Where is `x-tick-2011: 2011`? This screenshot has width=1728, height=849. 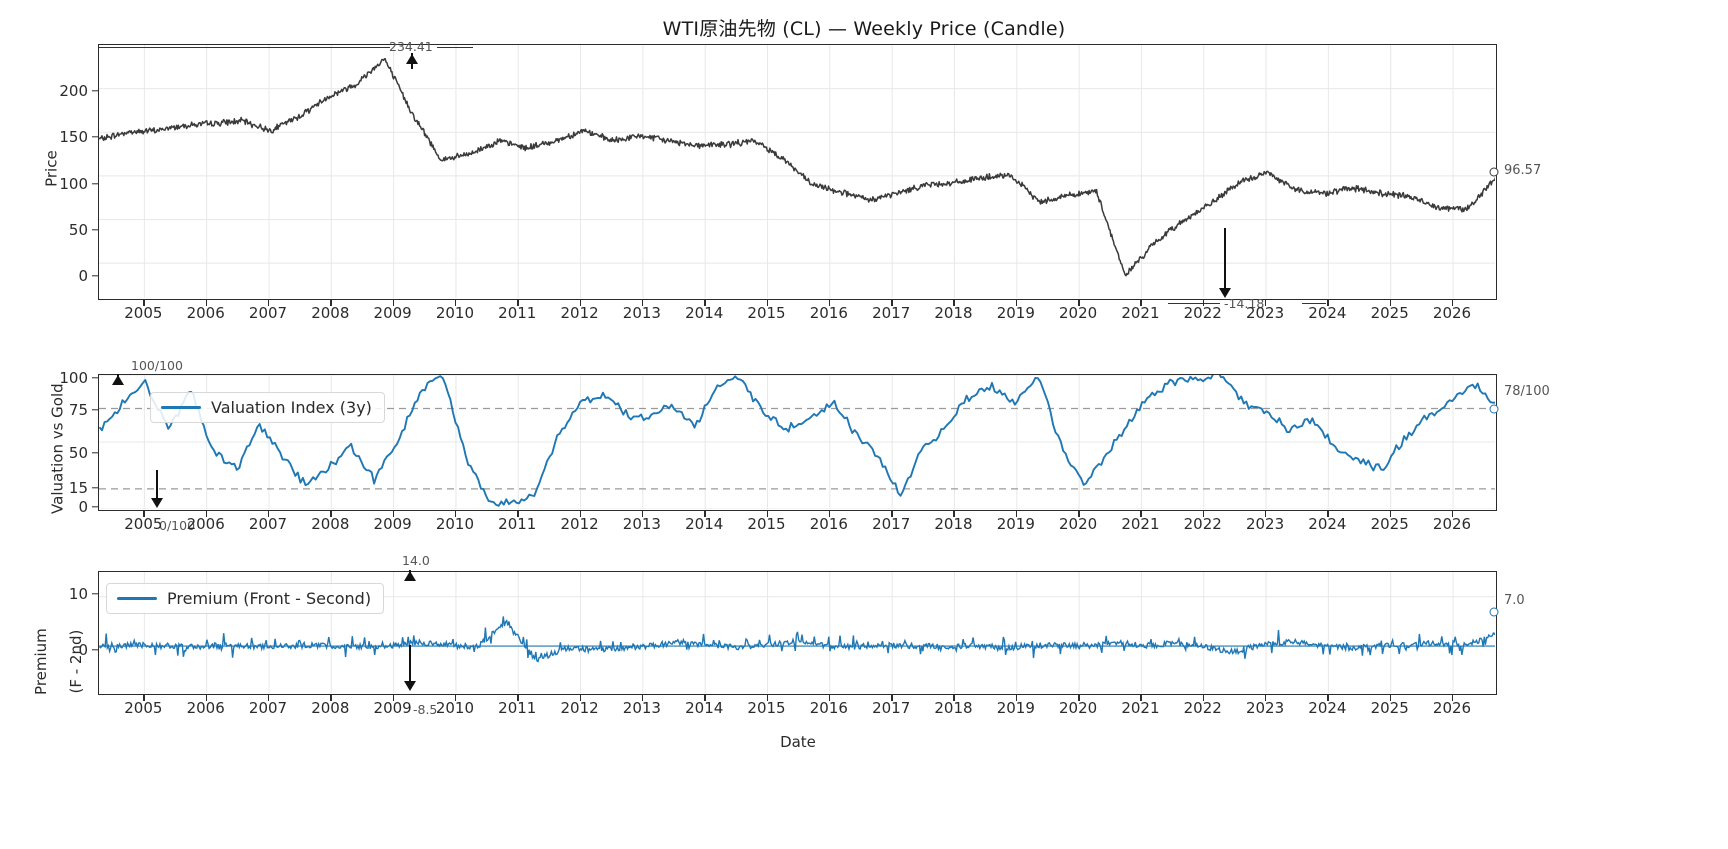
x-tick-2011: 2011 is located at coordinates (517, 708).